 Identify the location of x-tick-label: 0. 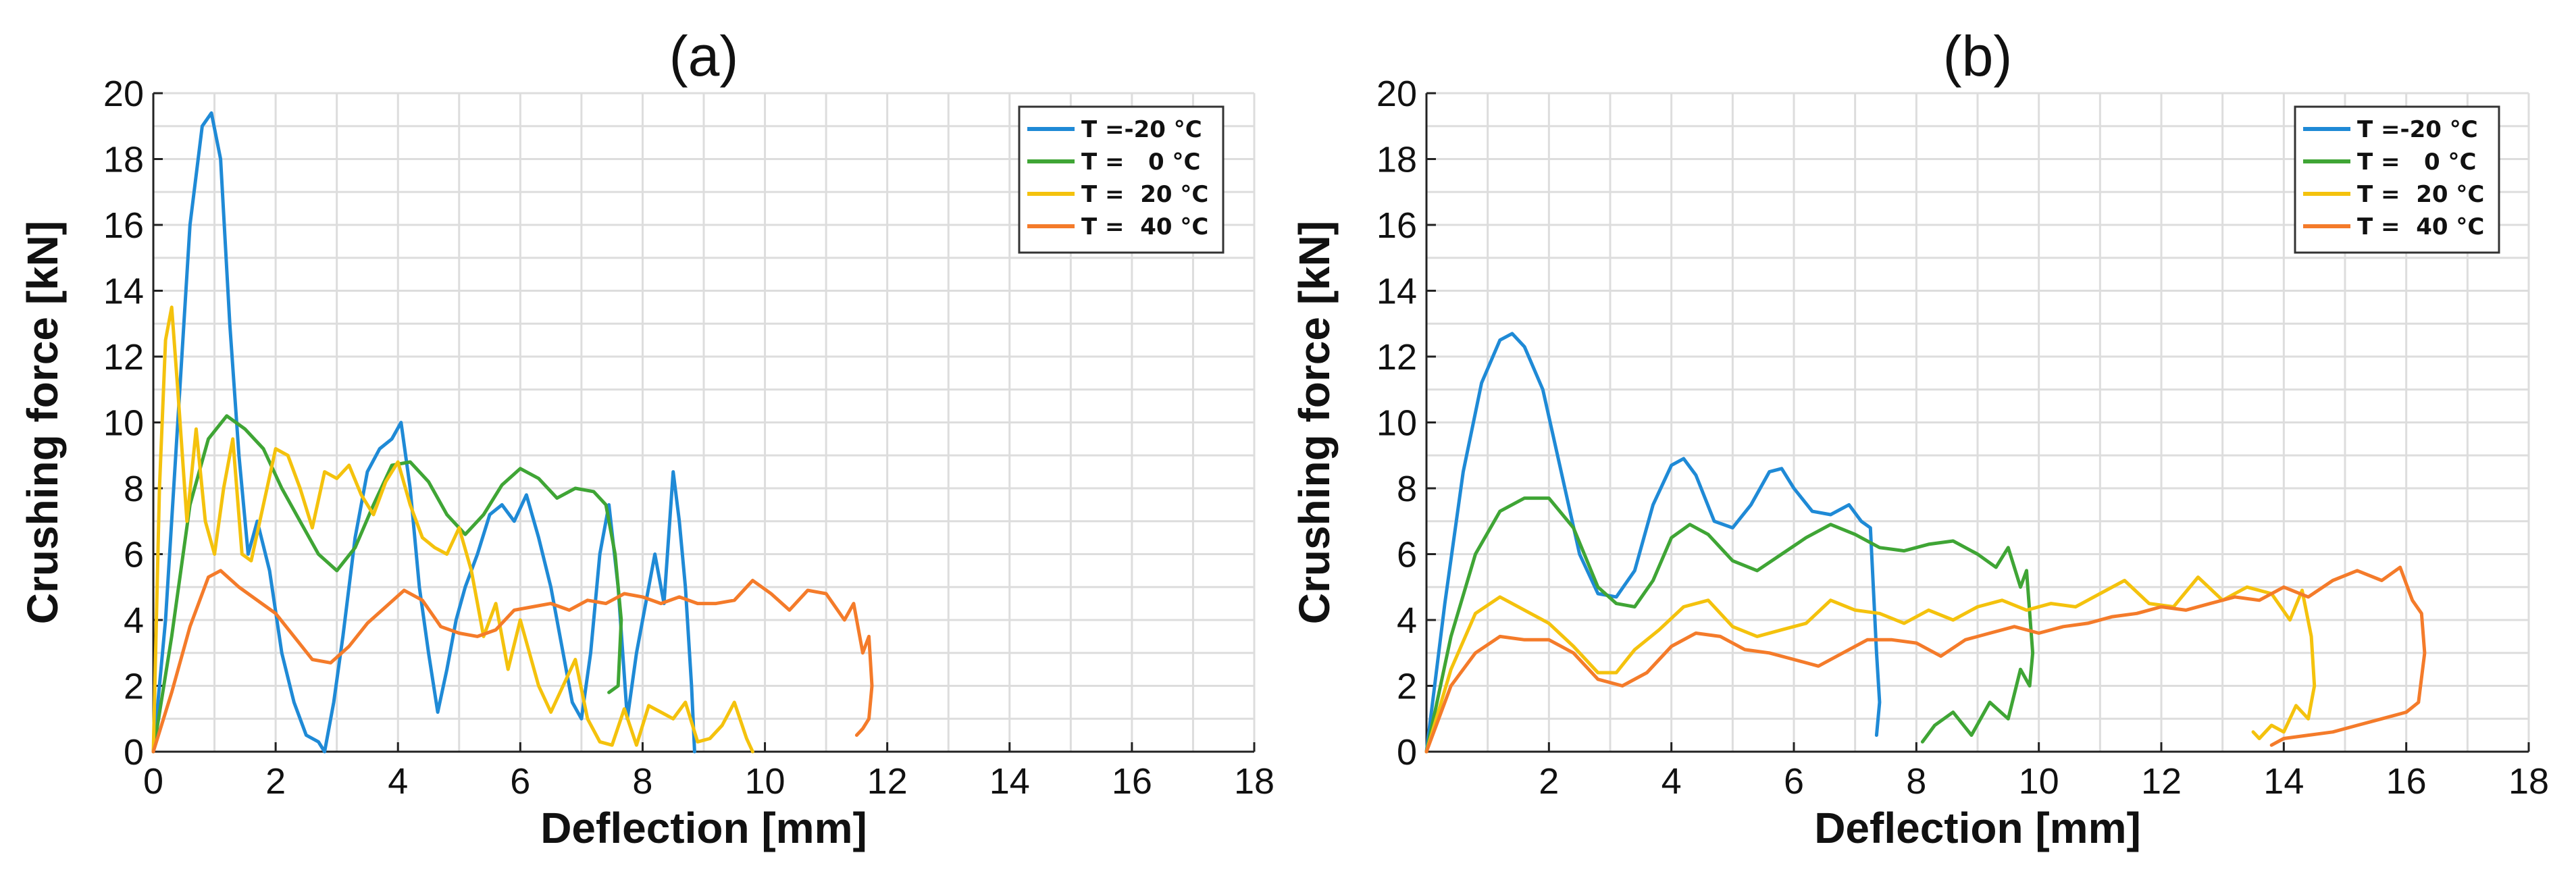
(153, 781).